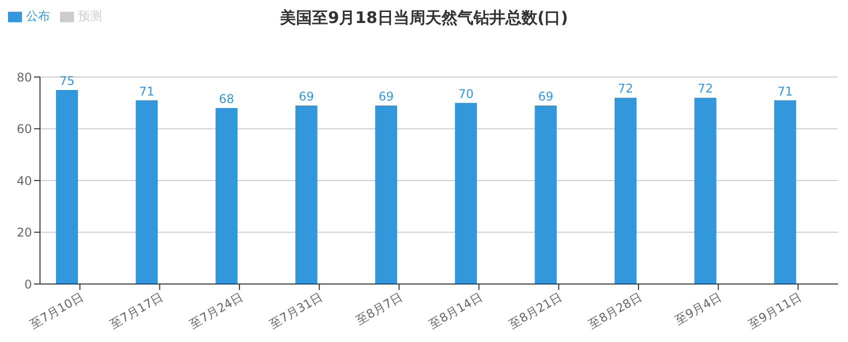 The width and height of the screenshot is (848, 342). What do you see at coordinates (57, 311) in the screenshot?
I see `x-tick-label: 至7月10日` at bounding box center [57, 311].